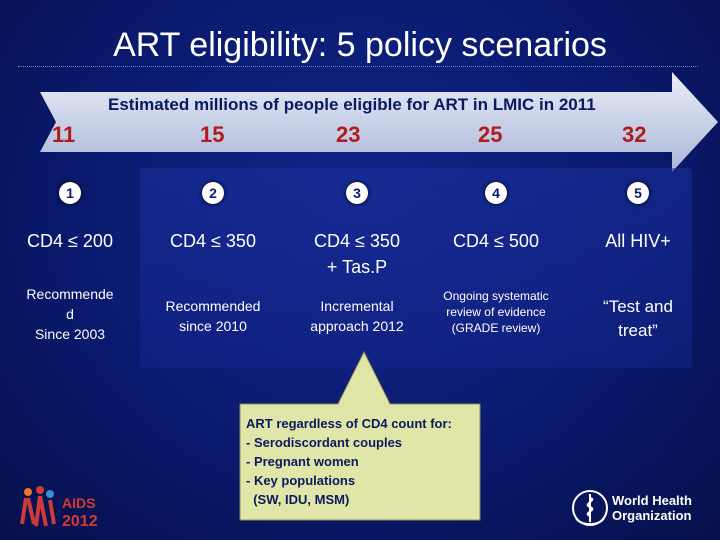  I want to click on scenario-status: “Test and treat”, so click(638, 318).